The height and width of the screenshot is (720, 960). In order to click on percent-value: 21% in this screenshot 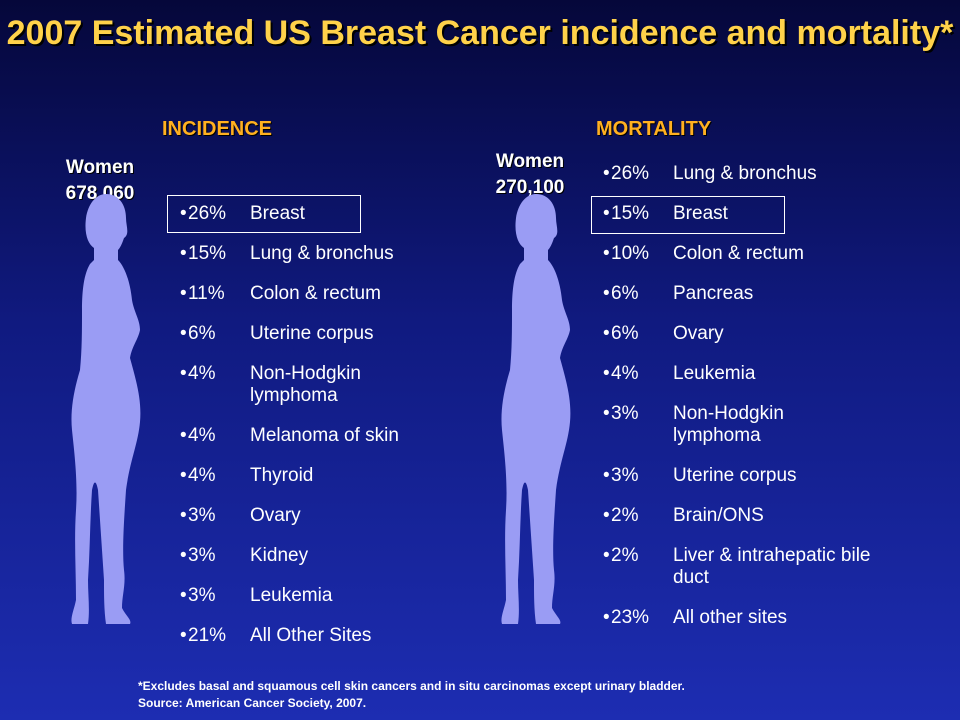, I will do `click(207, 635)`.